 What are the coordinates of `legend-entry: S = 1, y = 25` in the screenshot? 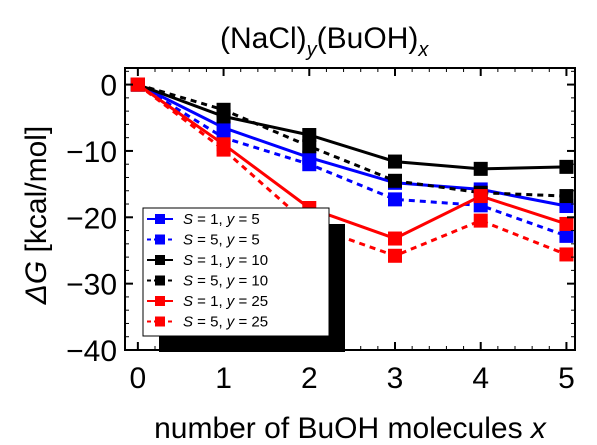 It's located at (225, 301).